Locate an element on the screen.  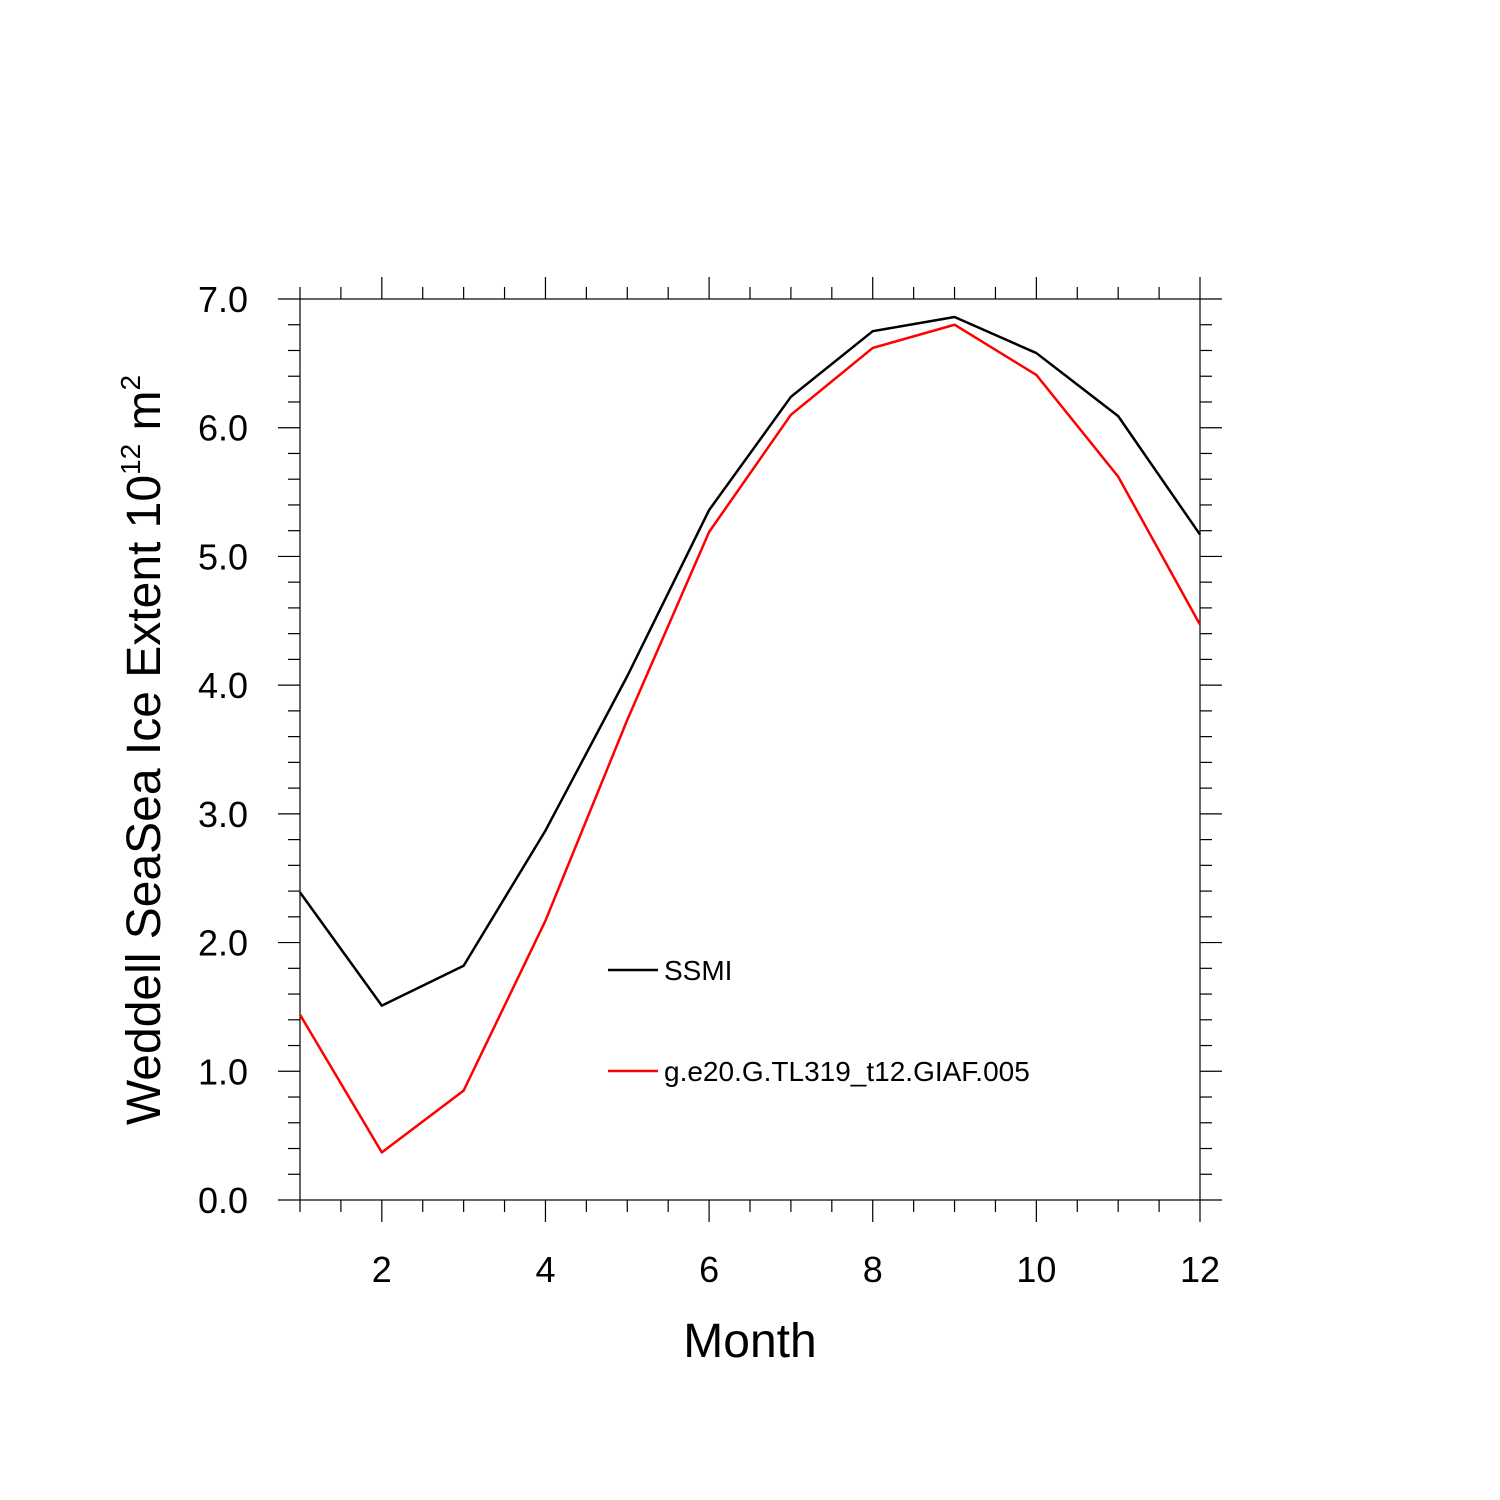
y-tick-label: 6.0 is located at coordinates (223, 428).